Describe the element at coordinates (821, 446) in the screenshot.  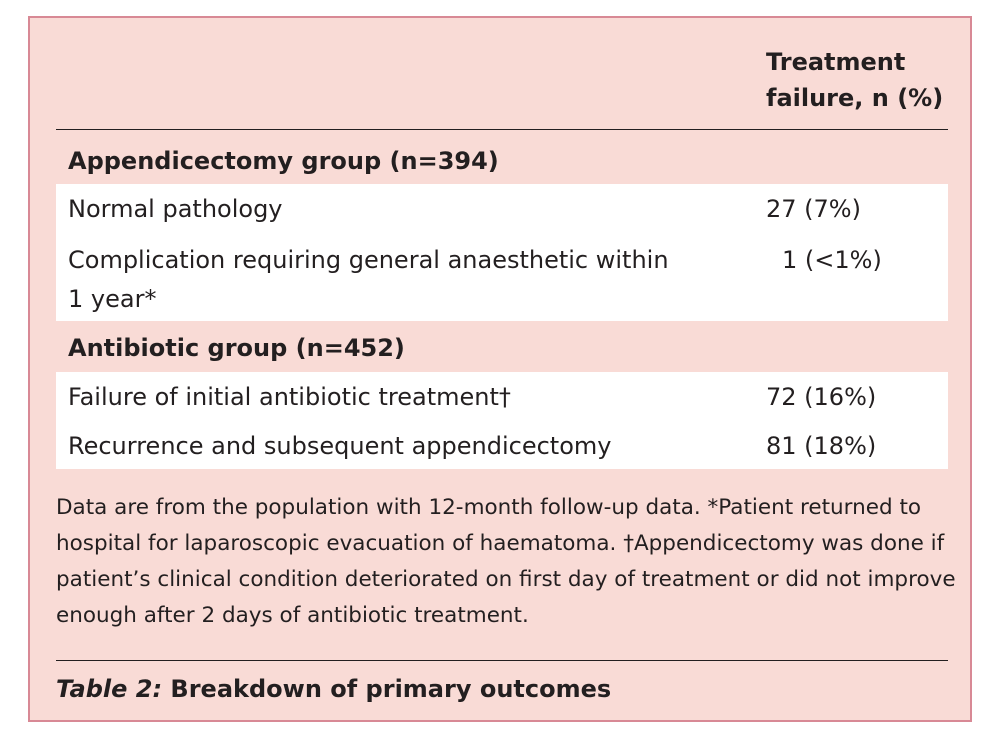
I see `row-value: 81 (18%)` at that location.